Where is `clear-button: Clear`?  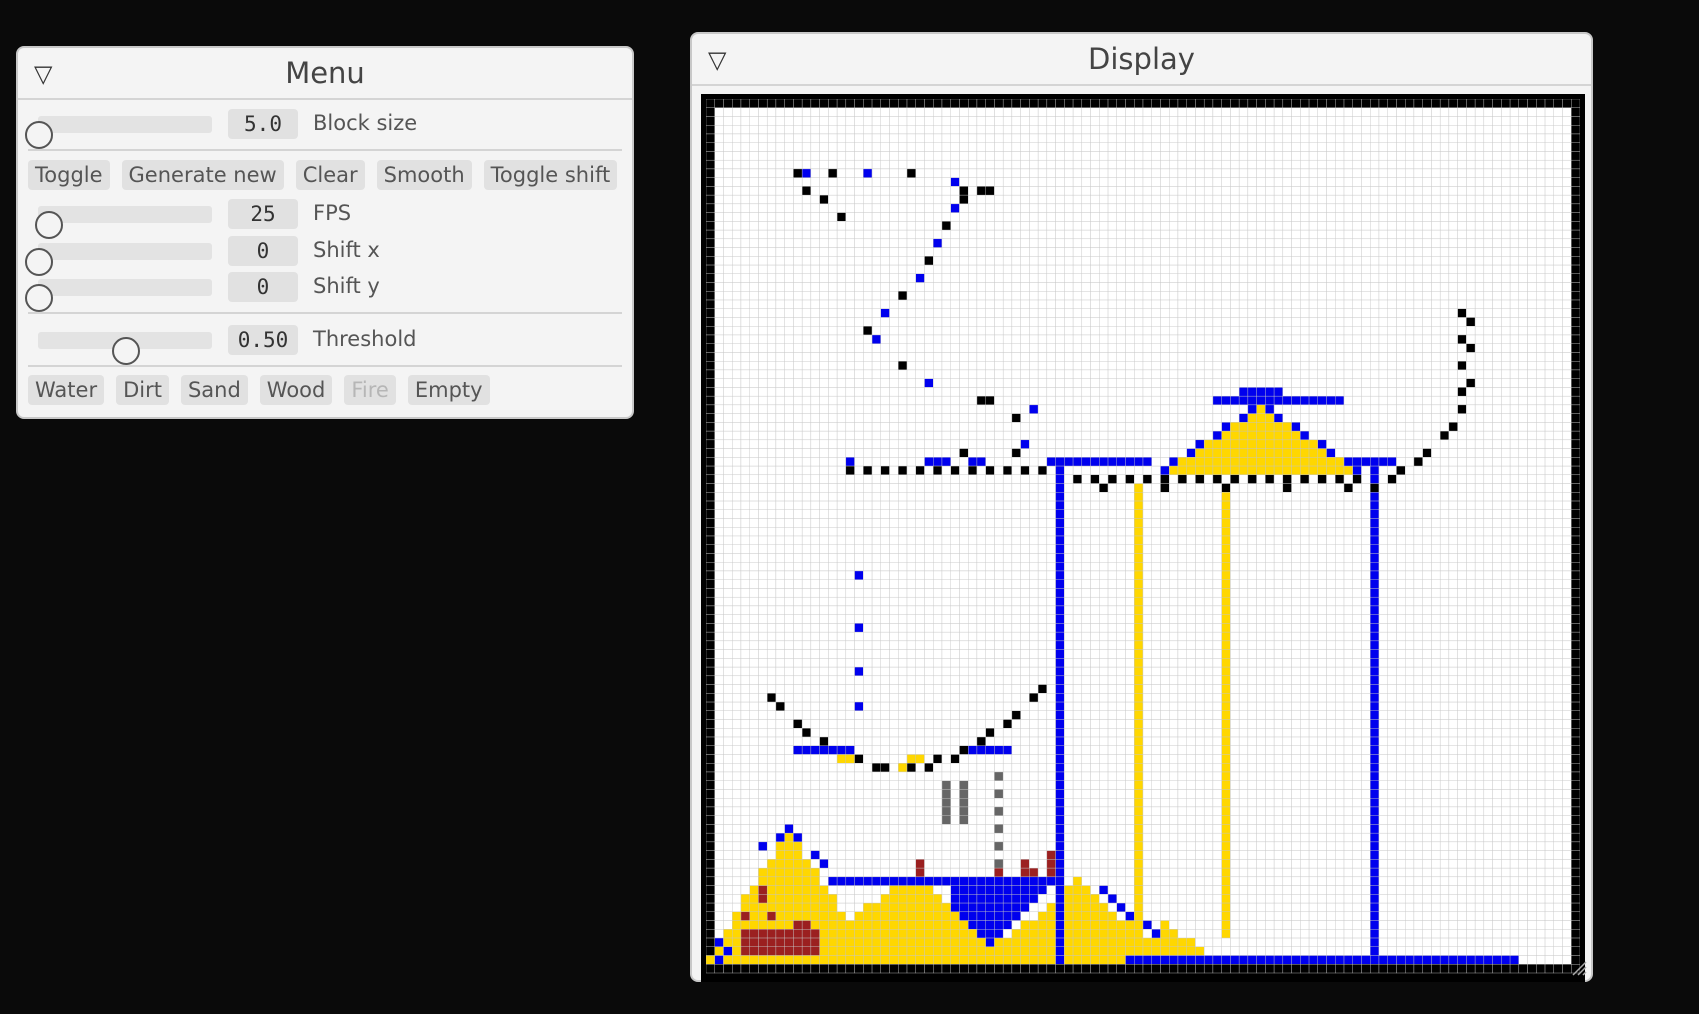 clear-button: Clear is located at coordinates (330, 175).